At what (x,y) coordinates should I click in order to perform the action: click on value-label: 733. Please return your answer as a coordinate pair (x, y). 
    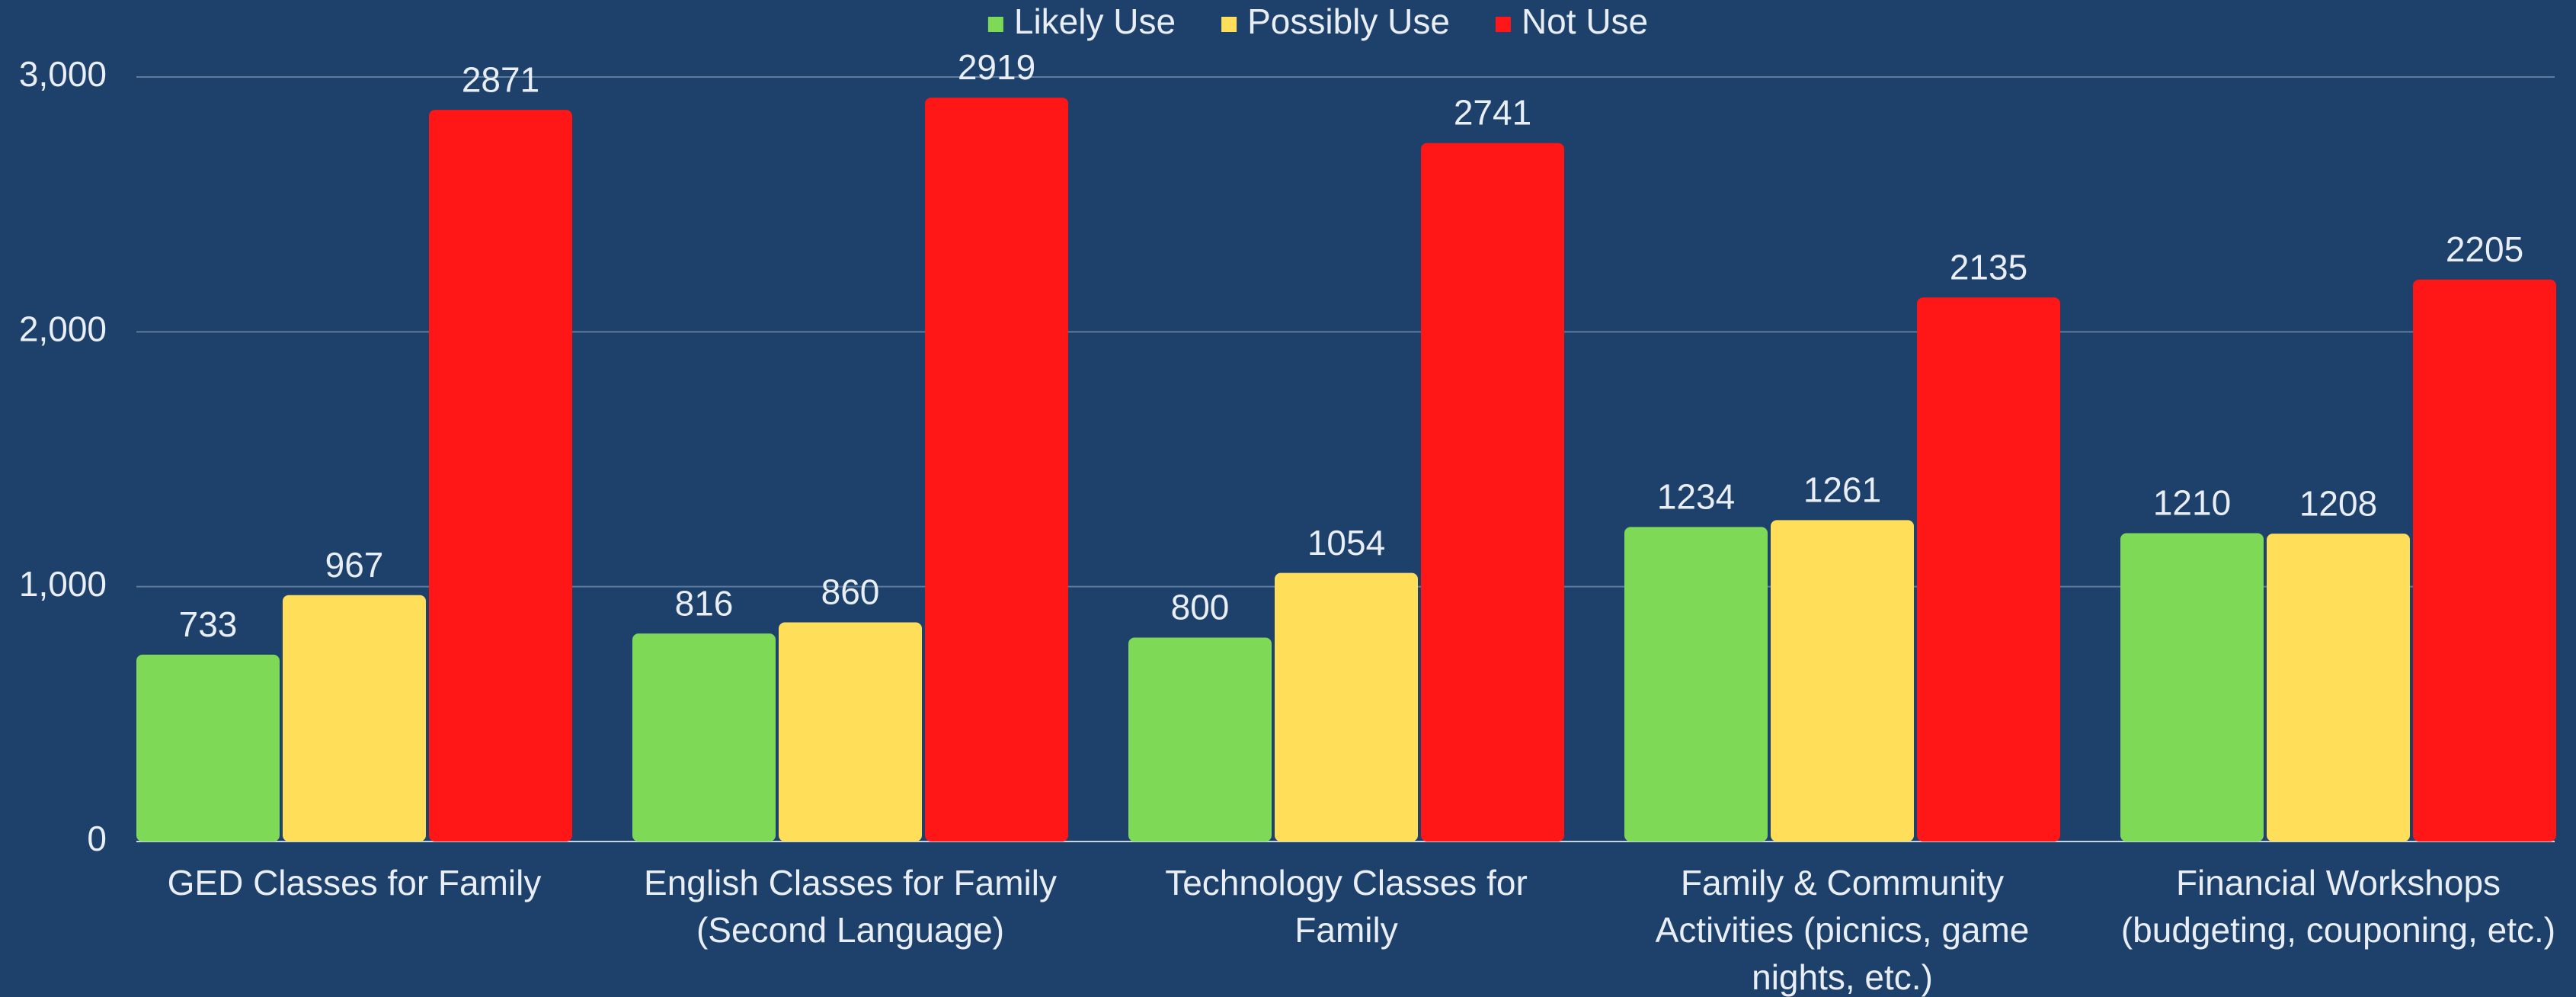
    Looking at the image, I should click on (208, 624).